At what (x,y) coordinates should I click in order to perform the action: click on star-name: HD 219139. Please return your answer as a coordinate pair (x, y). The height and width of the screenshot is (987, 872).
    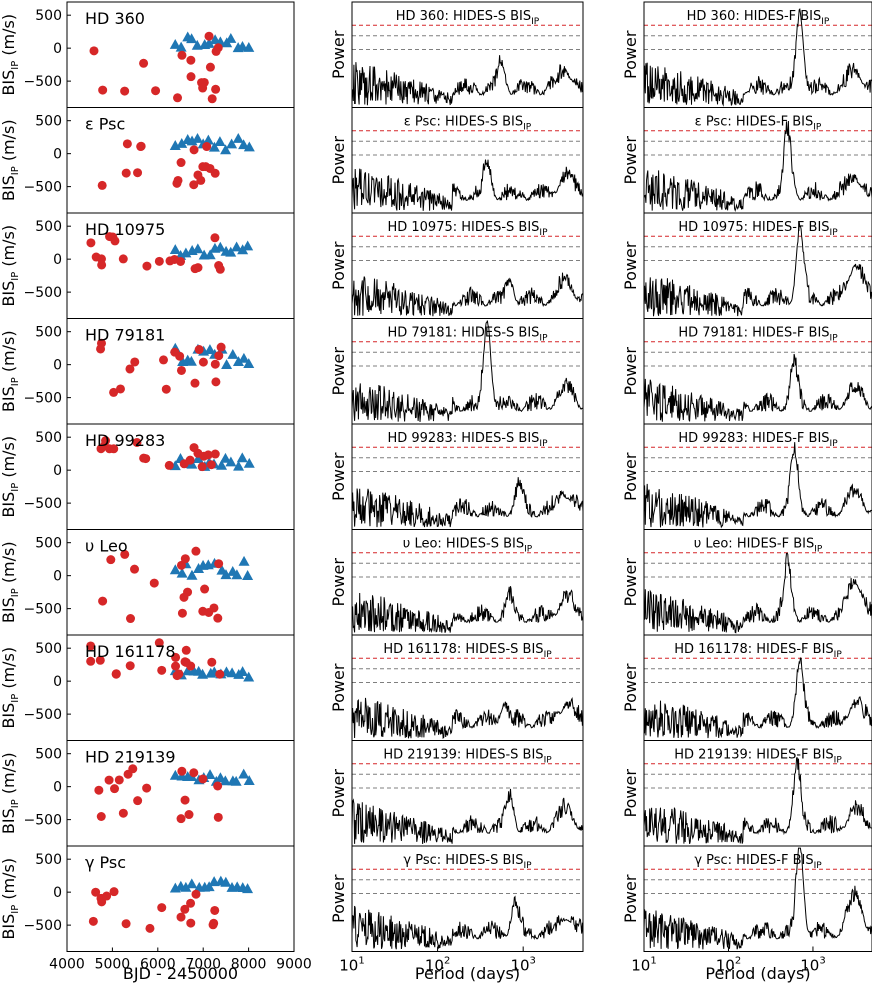
    Looking at the image, I should click on (130, 757).